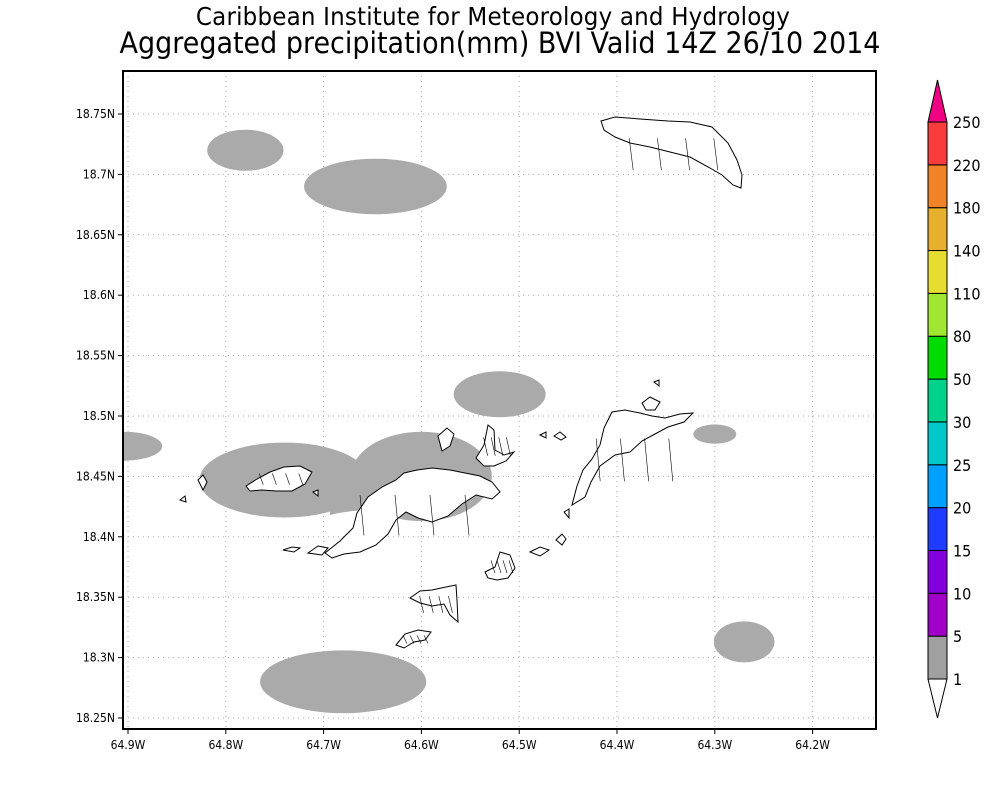 Image resolution: width=1000 pixels, height=800 pixels. What do you see at coordinates (99, 537) in the screenshot?
I see `y-tick-label: 18.4N` at bounding box center [99, 537].